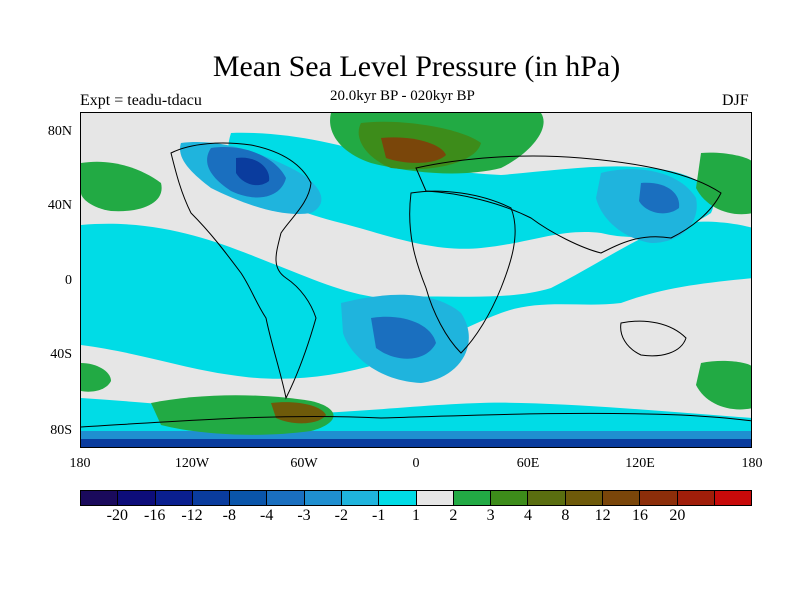 The image size is (800, 600). Describe the element at coordinates (192, 515) in the screenshot. I see `colorbar-label: -12` at that location.